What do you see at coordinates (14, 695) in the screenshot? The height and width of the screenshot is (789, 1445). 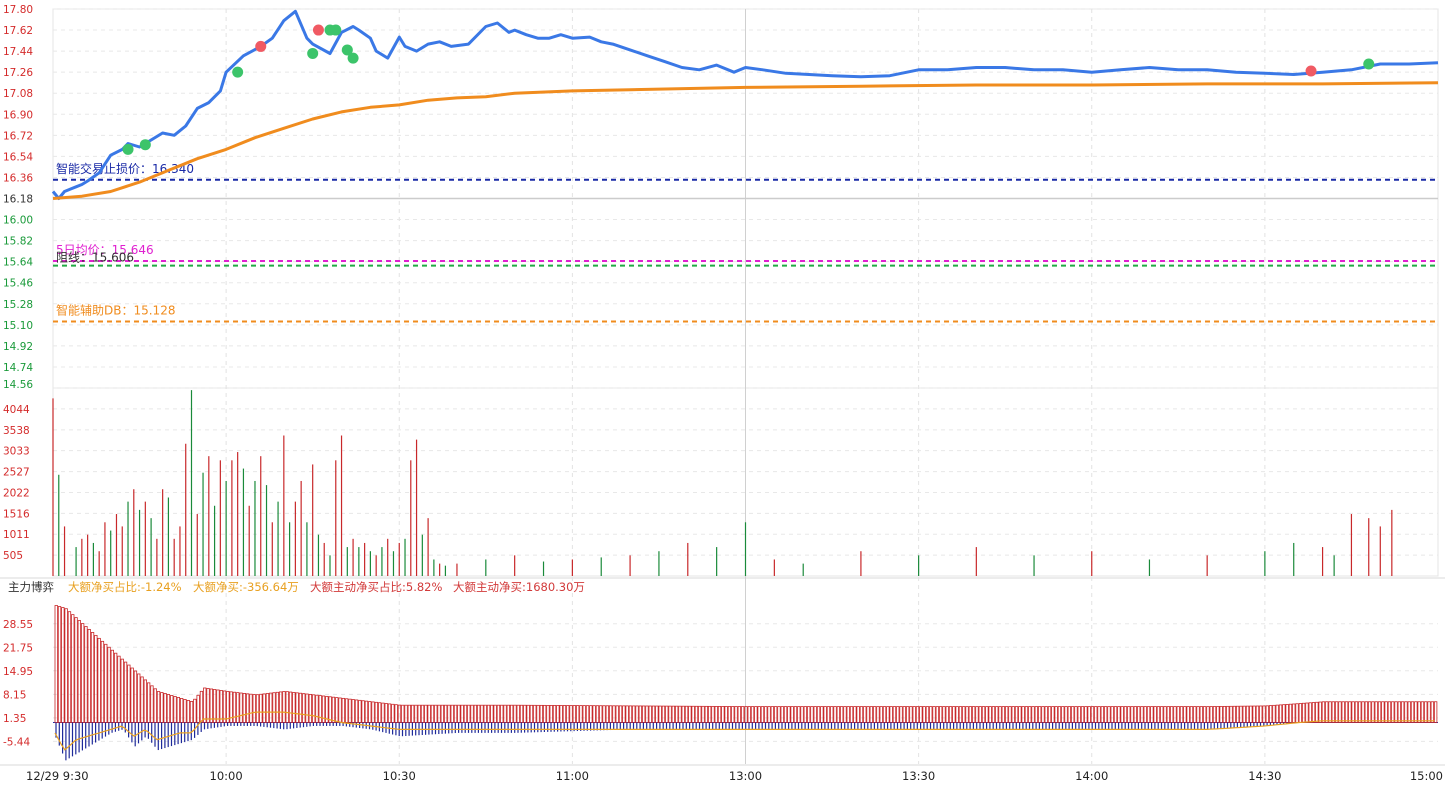 I see `main-force-tick-label: 8.15` at bounding box center [14, 695].